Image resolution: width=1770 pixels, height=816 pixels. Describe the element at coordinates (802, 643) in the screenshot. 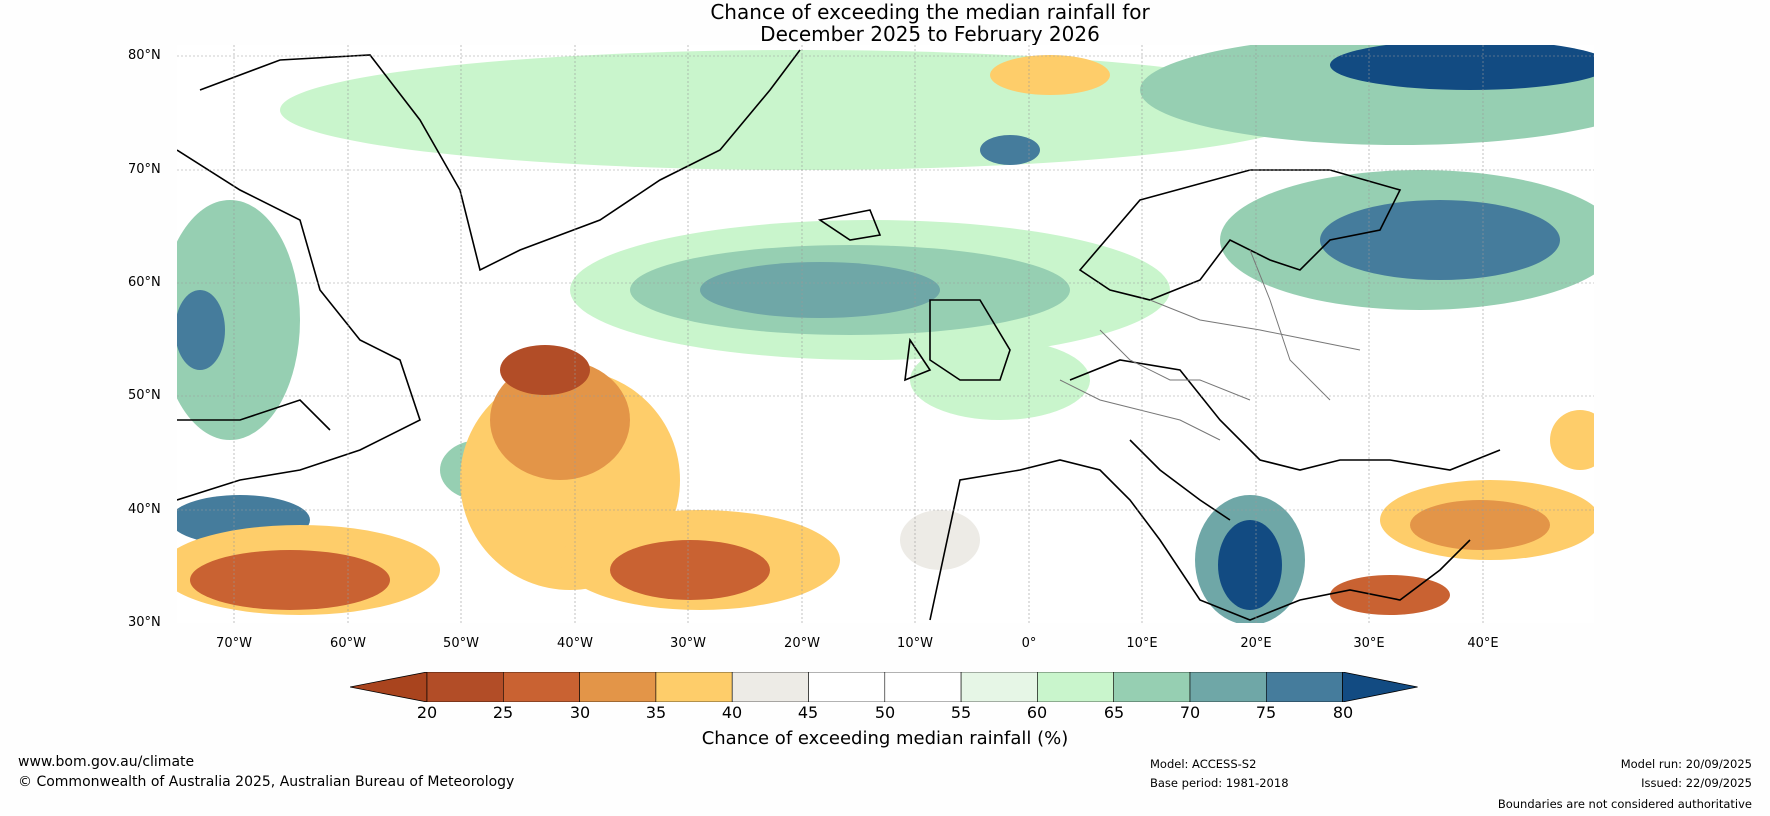

I see `lon-label-20w: 20°W` at that location.